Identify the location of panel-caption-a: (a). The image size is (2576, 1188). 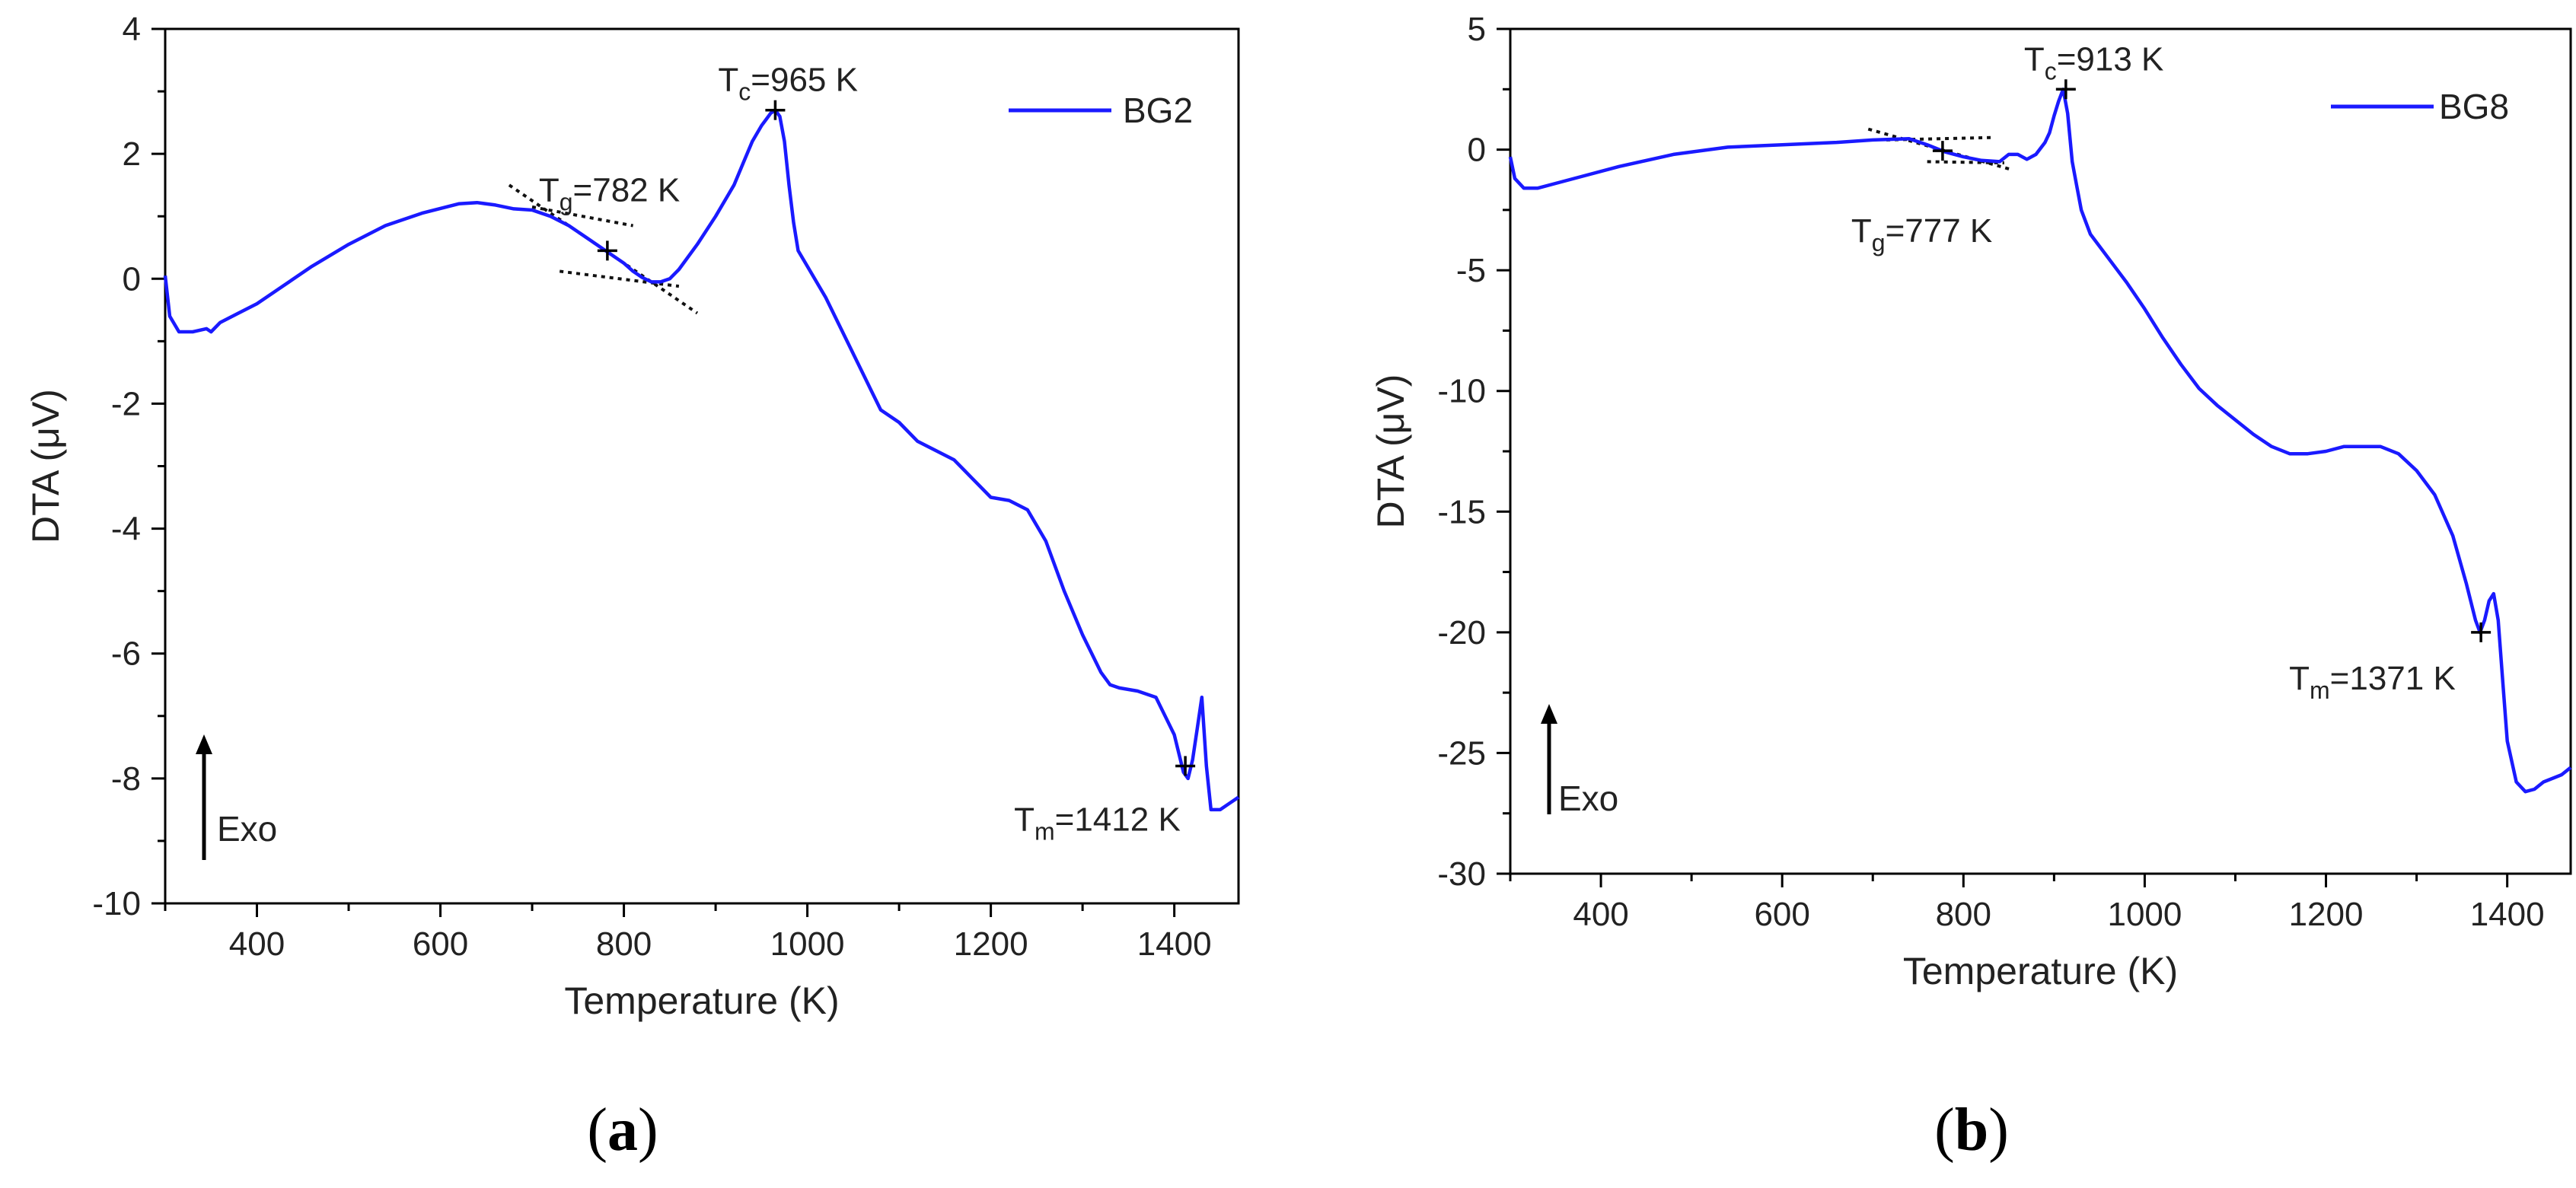
(622, 1131).